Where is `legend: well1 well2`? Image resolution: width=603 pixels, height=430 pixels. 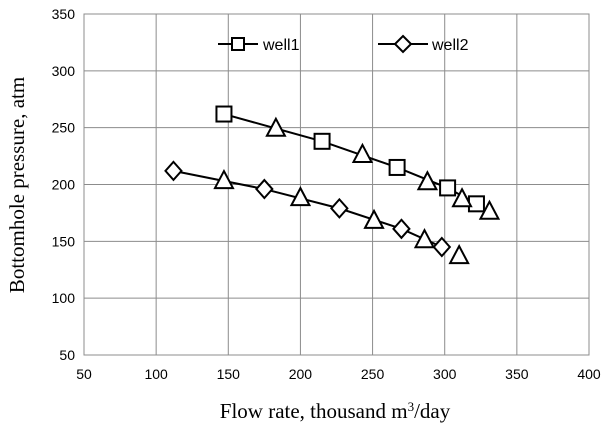
legend: well1 well2 is located at coordinates (343, 44).